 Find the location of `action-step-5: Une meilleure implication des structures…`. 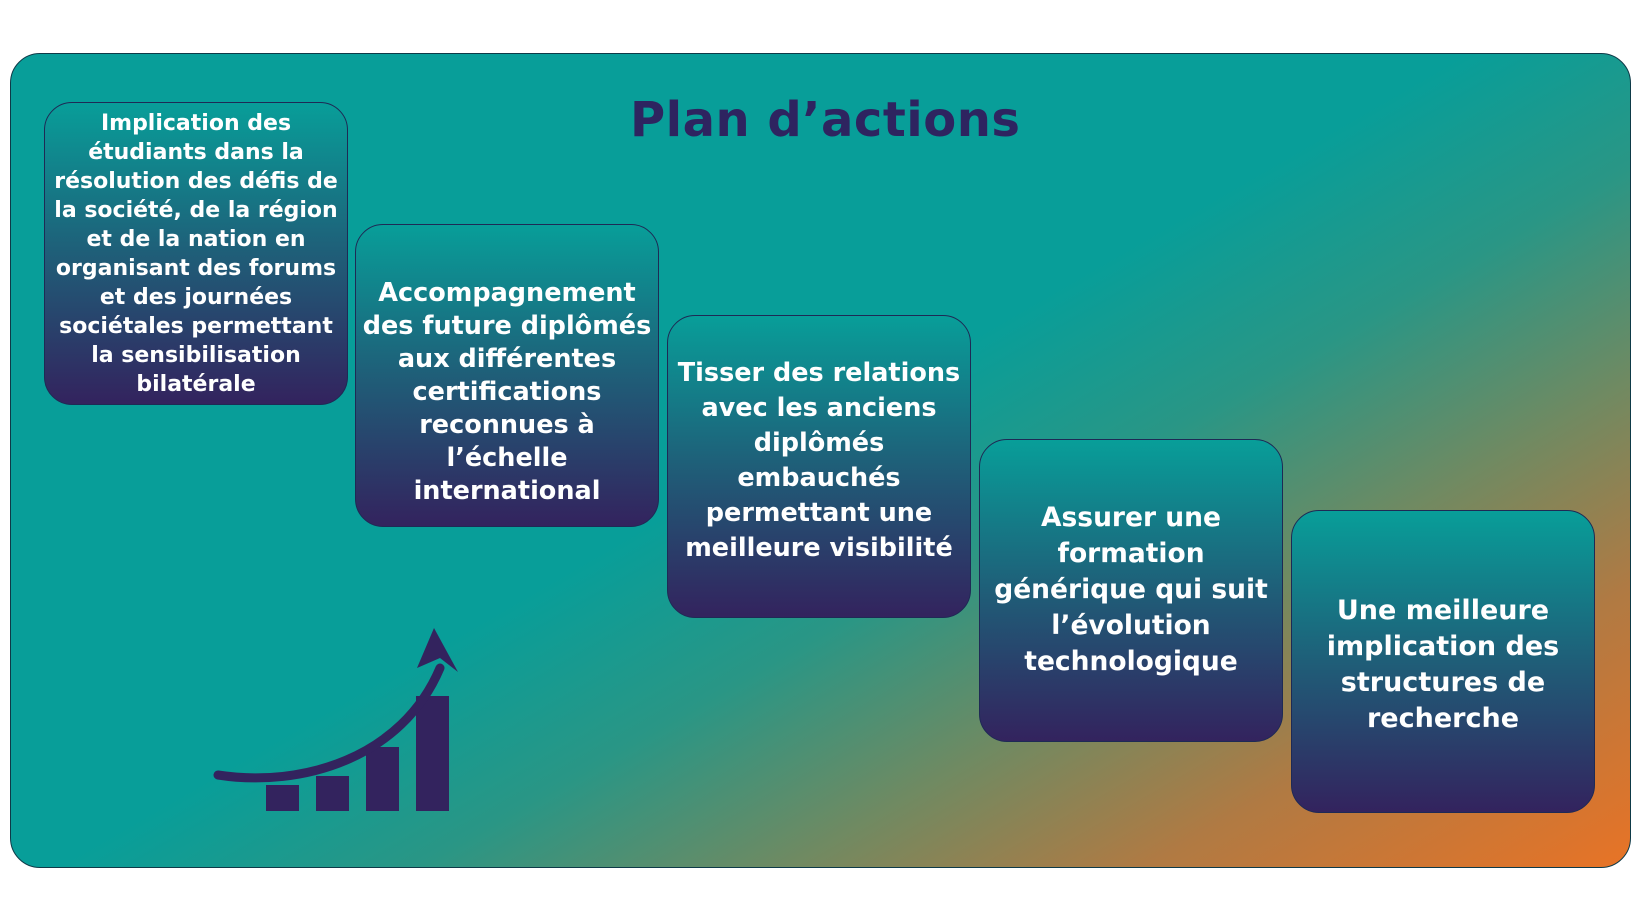

action-step-5: Une meilleure implication des structures… is located at coordinates (1443, 661).